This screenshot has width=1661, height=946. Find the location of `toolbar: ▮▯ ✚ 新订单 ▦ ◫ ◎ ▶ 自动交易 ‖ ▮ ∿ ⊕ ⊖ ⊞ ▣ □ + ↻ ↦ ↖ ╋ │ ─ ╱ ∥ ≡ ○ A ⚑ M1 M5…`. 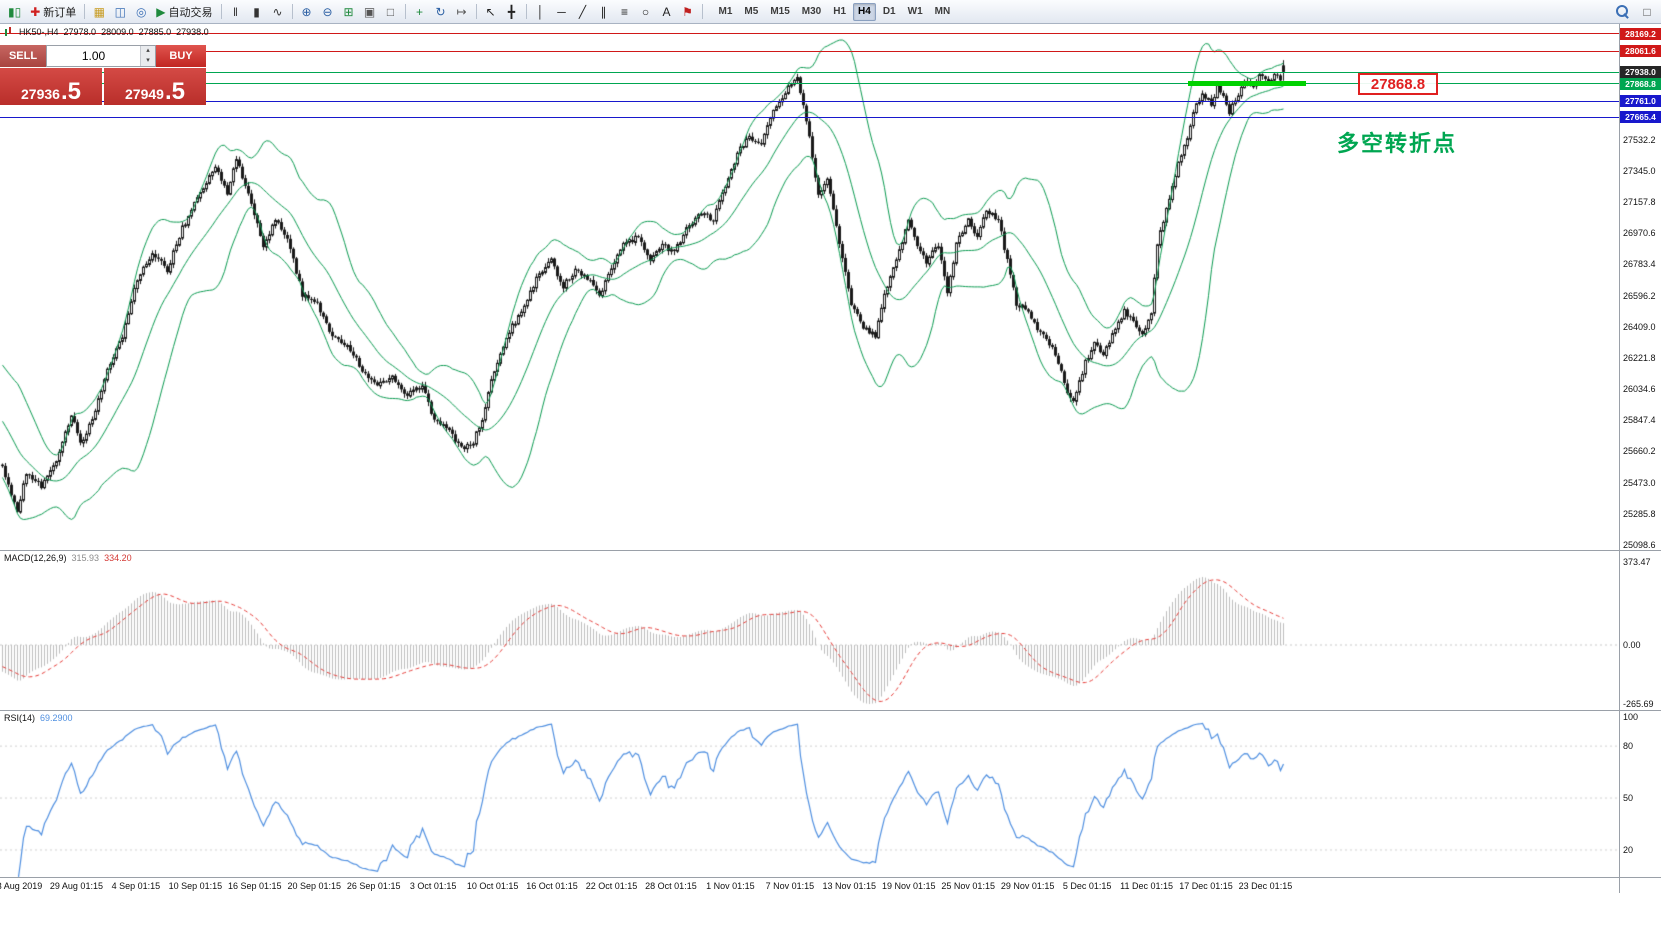

toolbar: ▮▯ ✚ 新订单 ▦ ◫ ◎ ▶ 自动交易 ‖ ▮ ∿ ⊕ ⊖ ⊞ ▣ □ + ↻ ↦ ↖ ╋ │ ─ ╱ ∥ ≡ ○ A ⚑ M1 M5… is located at coordinates (830, 12).